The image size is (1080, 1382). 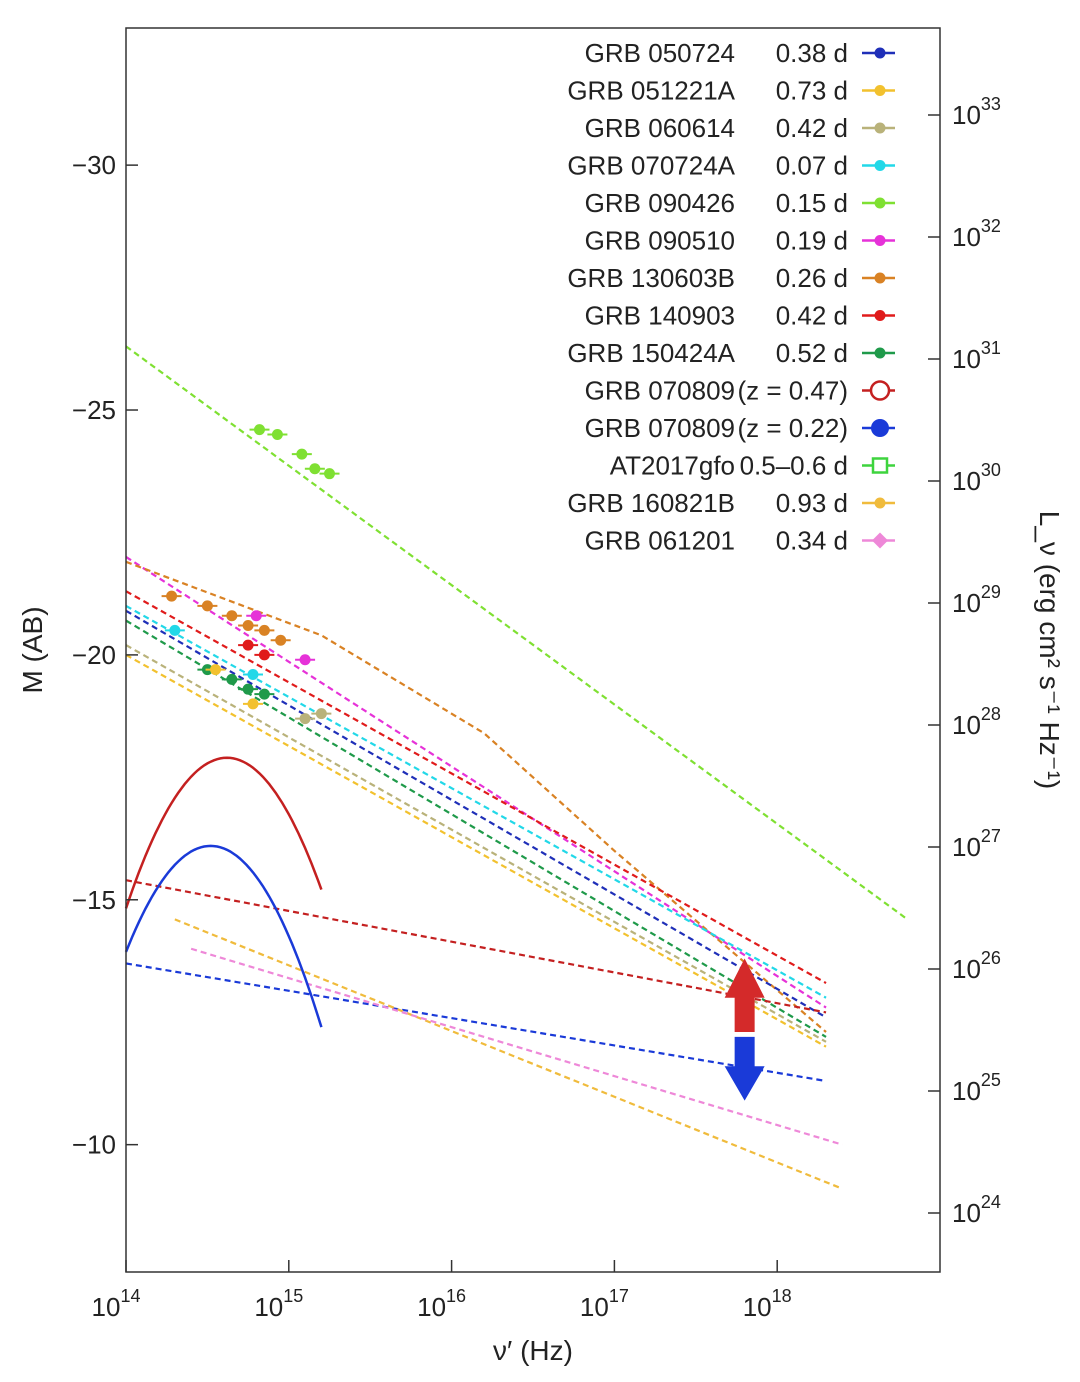 What do you see at coordinates (94, 1145) in the screenshot?
I see `y-tick-label: −10` at bounding box center [94, 1145].